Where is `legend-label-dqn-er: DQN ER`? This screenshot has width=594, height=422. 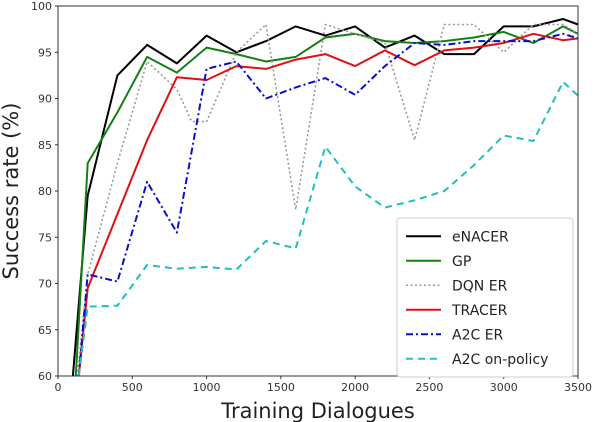
legend-label-dqn-er: DQN ER is located at coordinates (480, 286).